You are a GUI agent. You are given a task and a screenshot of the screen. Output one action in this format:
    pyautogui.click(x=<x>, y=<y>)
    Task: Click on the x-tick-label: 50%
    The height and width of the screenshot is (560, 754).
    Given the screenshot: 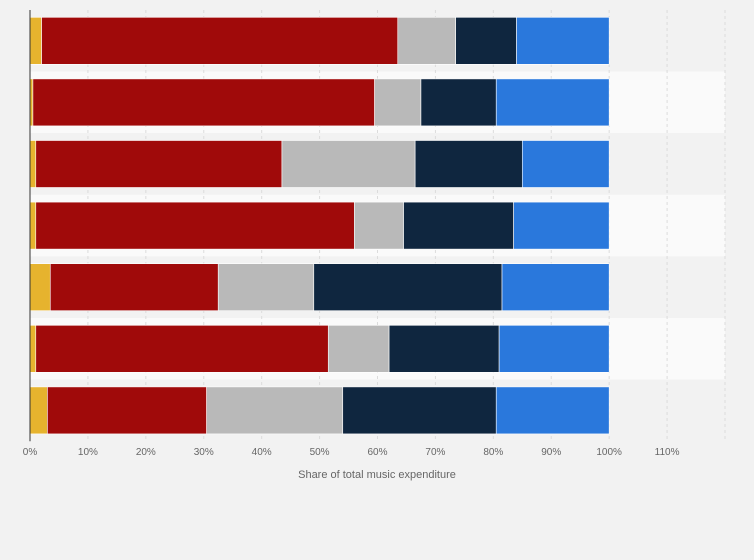 What is the action you would take?
    pyautogui.click(x=320, y=452)
    